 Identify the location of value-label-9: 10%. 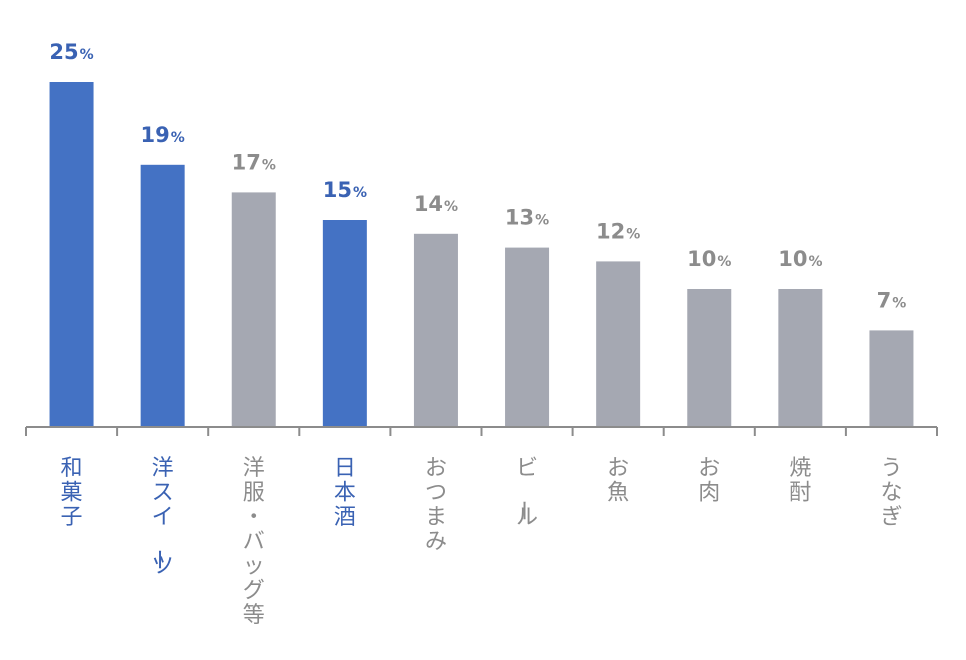
(800, 259).